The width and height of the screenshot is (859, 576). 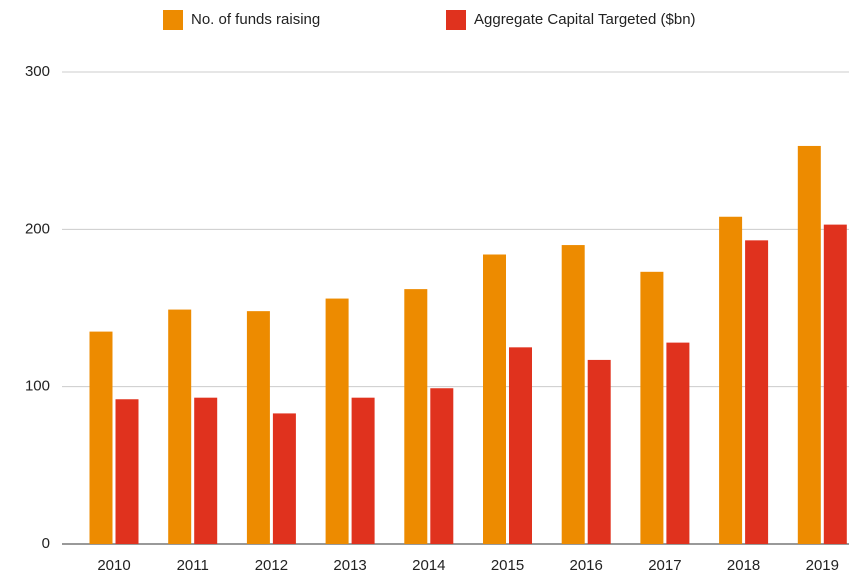 What do you see at coordinates (46, 543) in the screenshot?
I see `y-tick-label: 0` at bounding box center [46, 543].